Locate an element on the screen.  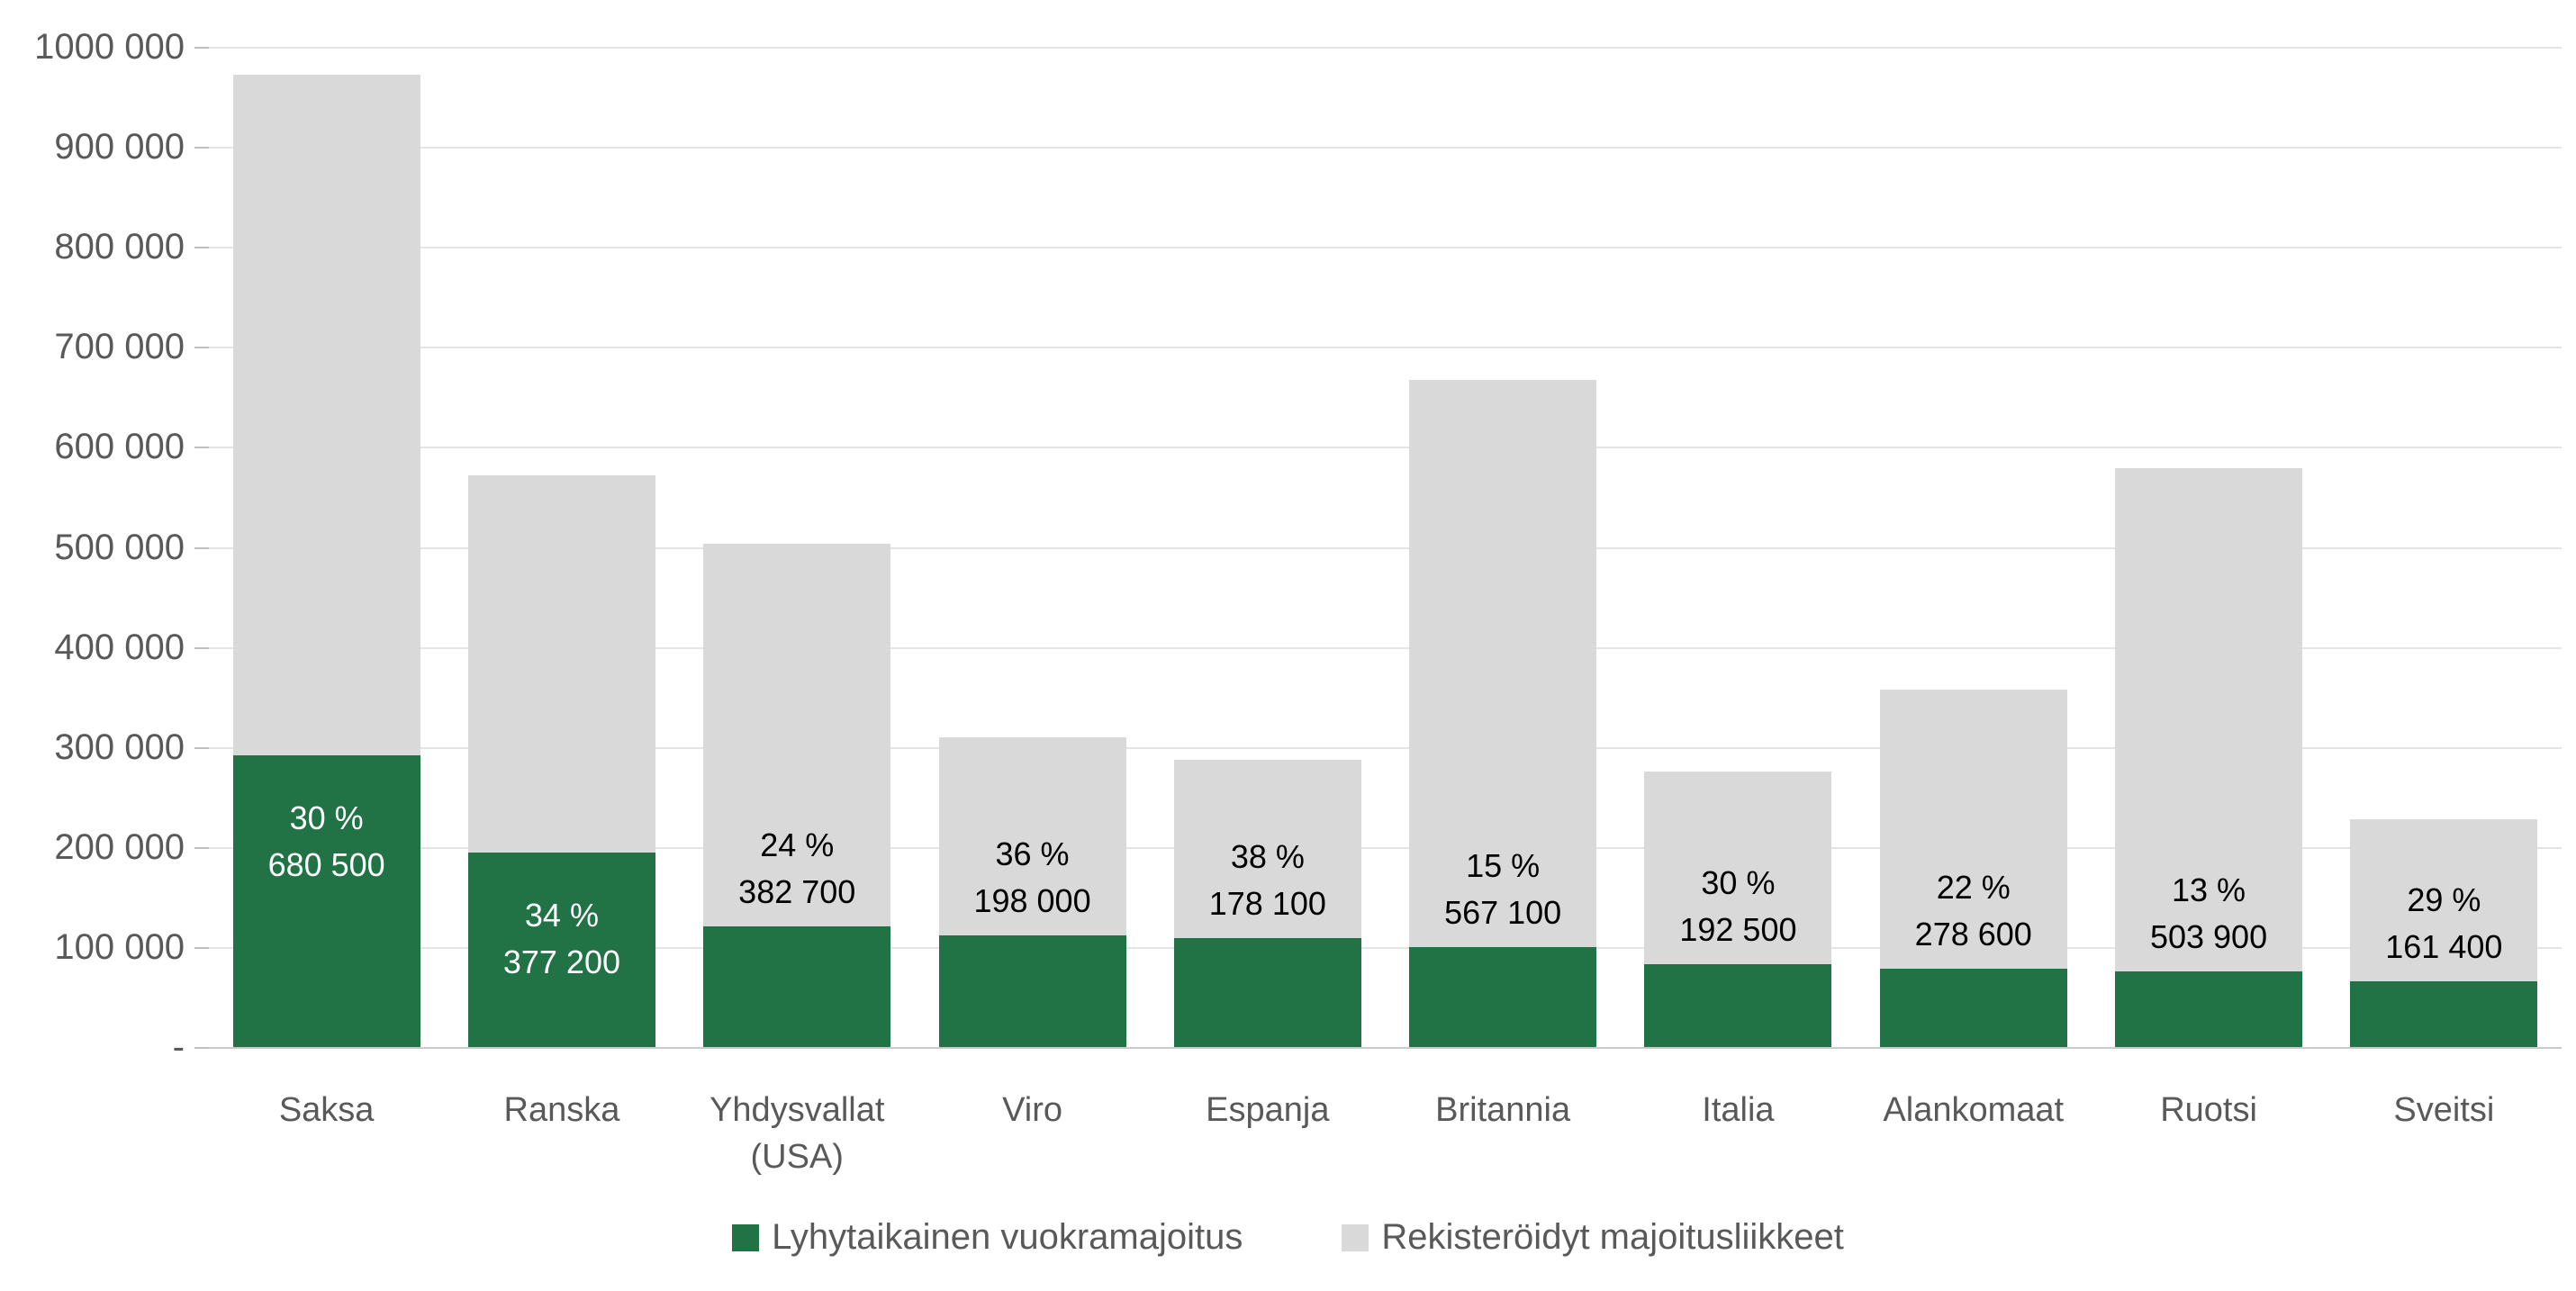
x-axis-baseline is located at coordinates (1385, 1048).